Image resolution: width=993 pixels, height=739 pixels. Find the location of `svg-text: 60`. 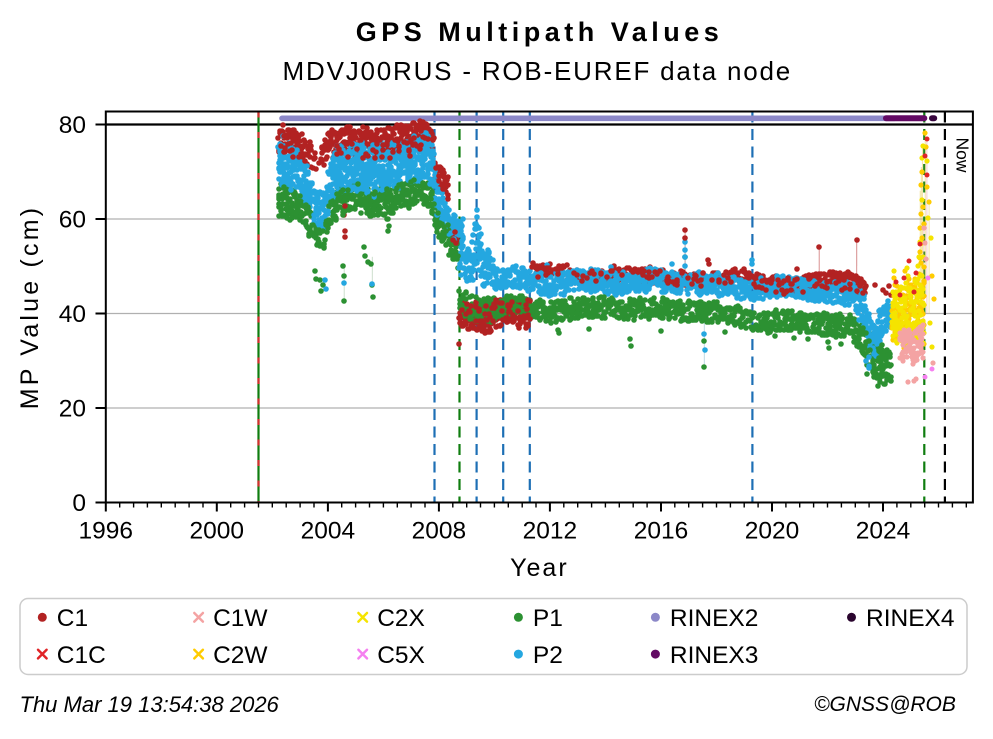

svg-text: 60 is located at coordinates (72, 220).